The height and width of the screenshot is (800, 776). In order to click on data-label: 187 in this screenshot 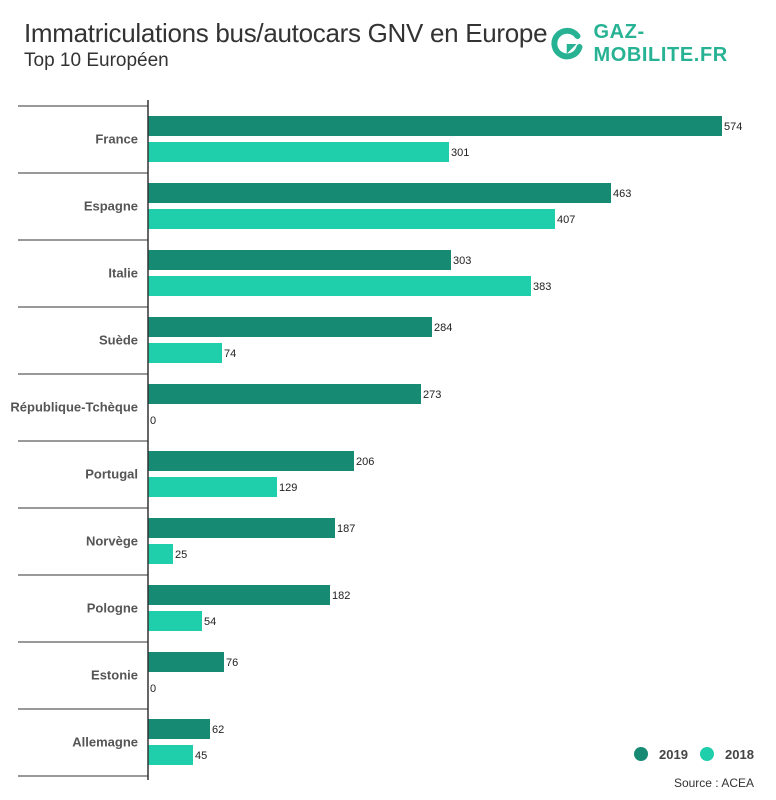, I will do `click(346, 529)`.